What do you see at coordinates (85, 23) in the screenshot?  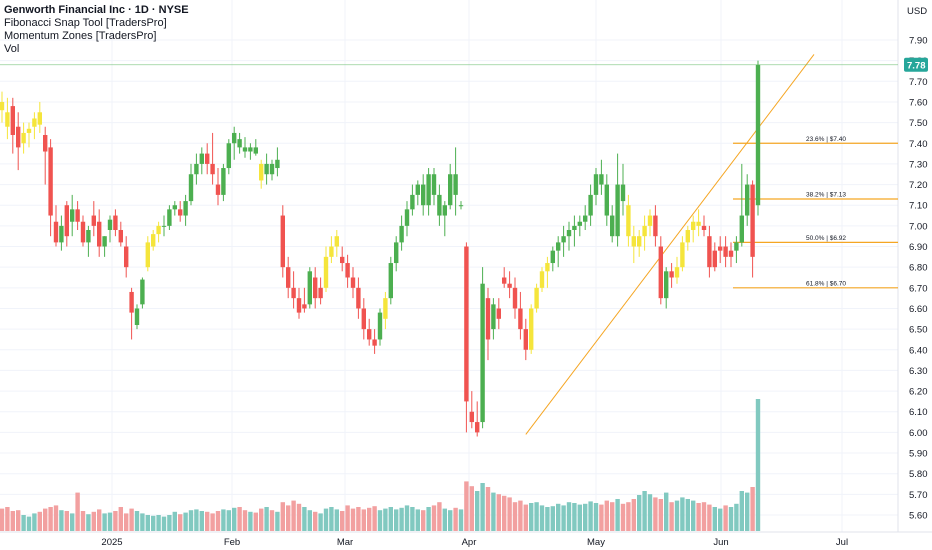 I see `indicator-fibonacci: Fibonacci Snap Tool [TradersPro]` at bounding box center [85, 23].